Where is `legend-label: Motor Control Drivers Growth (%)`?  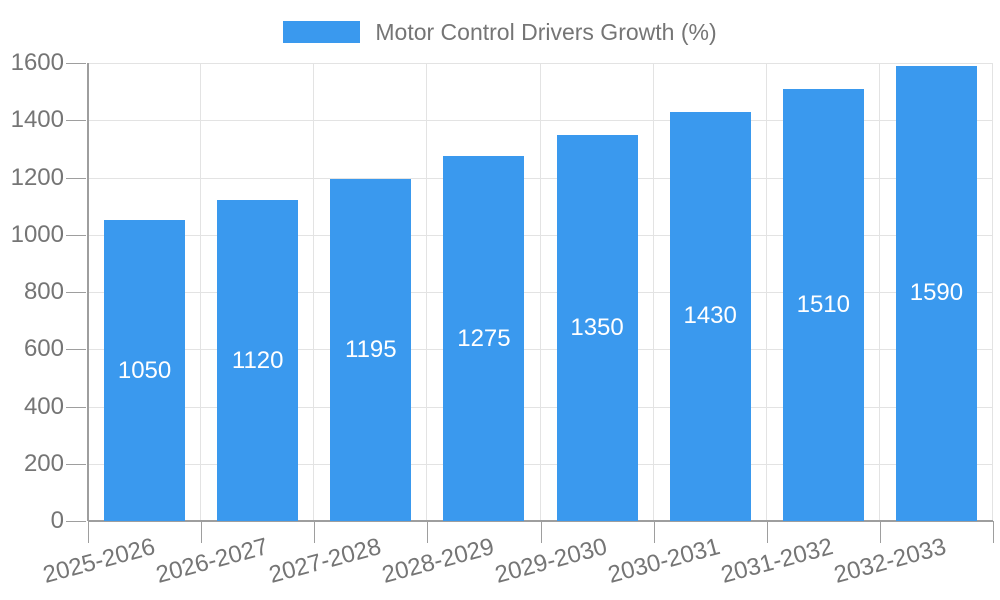 legend-label: Motor Control Drivers Growth (%) is located at coordinates (546, 31).